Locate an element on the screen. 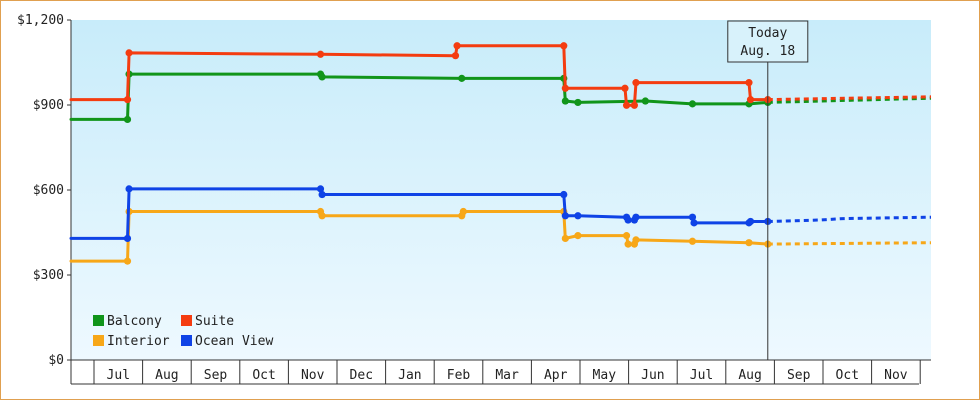 The width and height of the screenshot is (980, 404). x-tick-label: May is located at coordinates (605, 375).